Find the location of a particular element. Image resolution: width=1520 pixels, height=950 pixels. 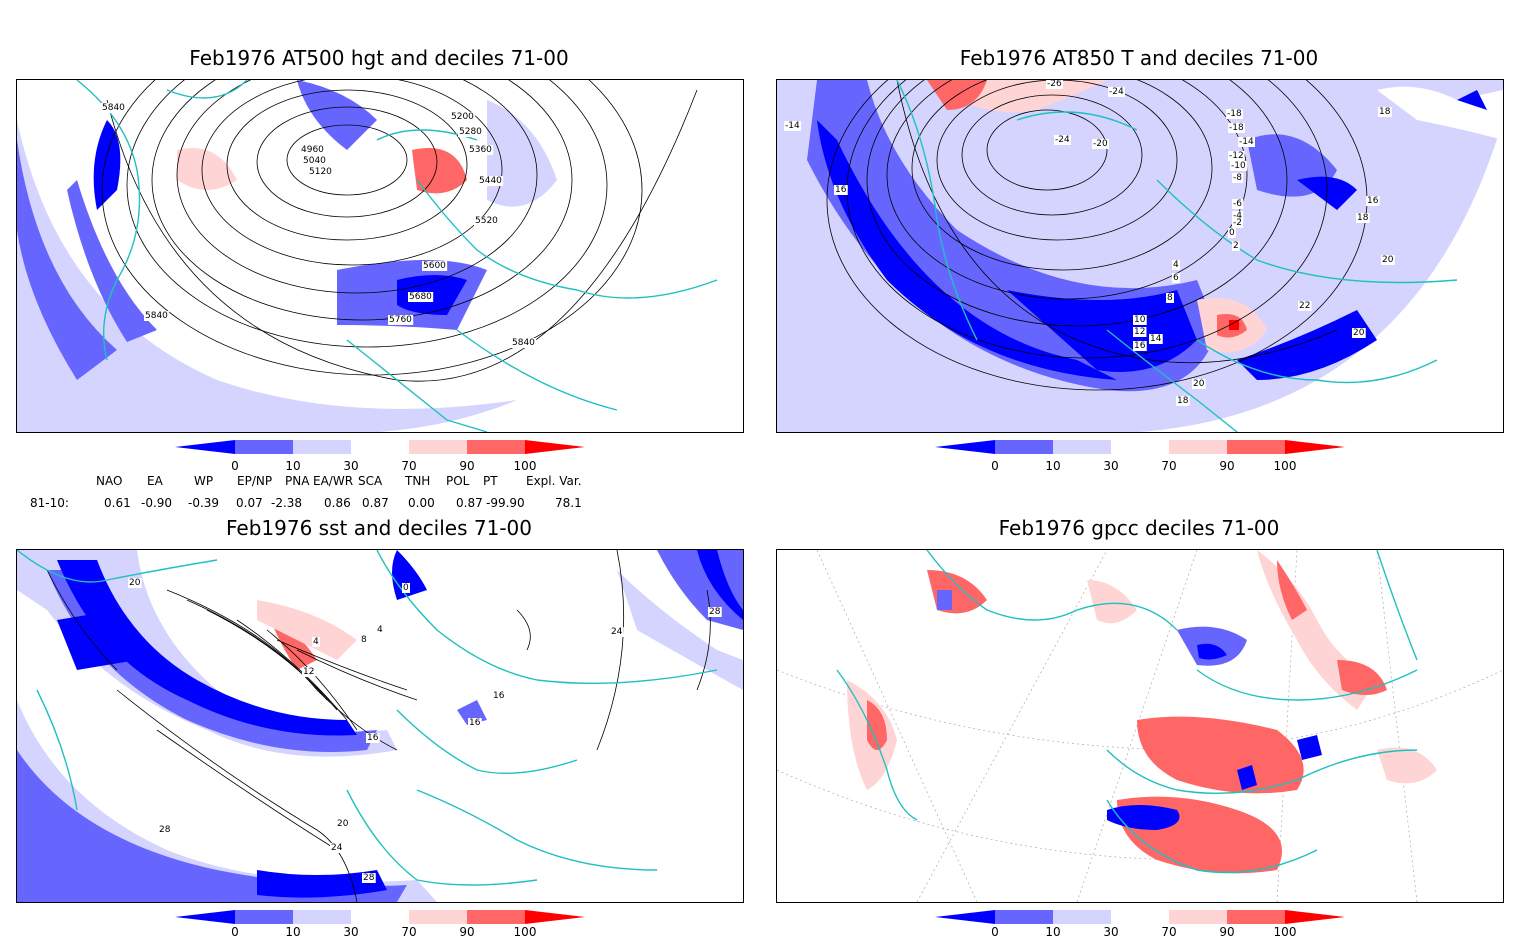

idx-value-pna: -2.38 is located at coordinates (287, 503).